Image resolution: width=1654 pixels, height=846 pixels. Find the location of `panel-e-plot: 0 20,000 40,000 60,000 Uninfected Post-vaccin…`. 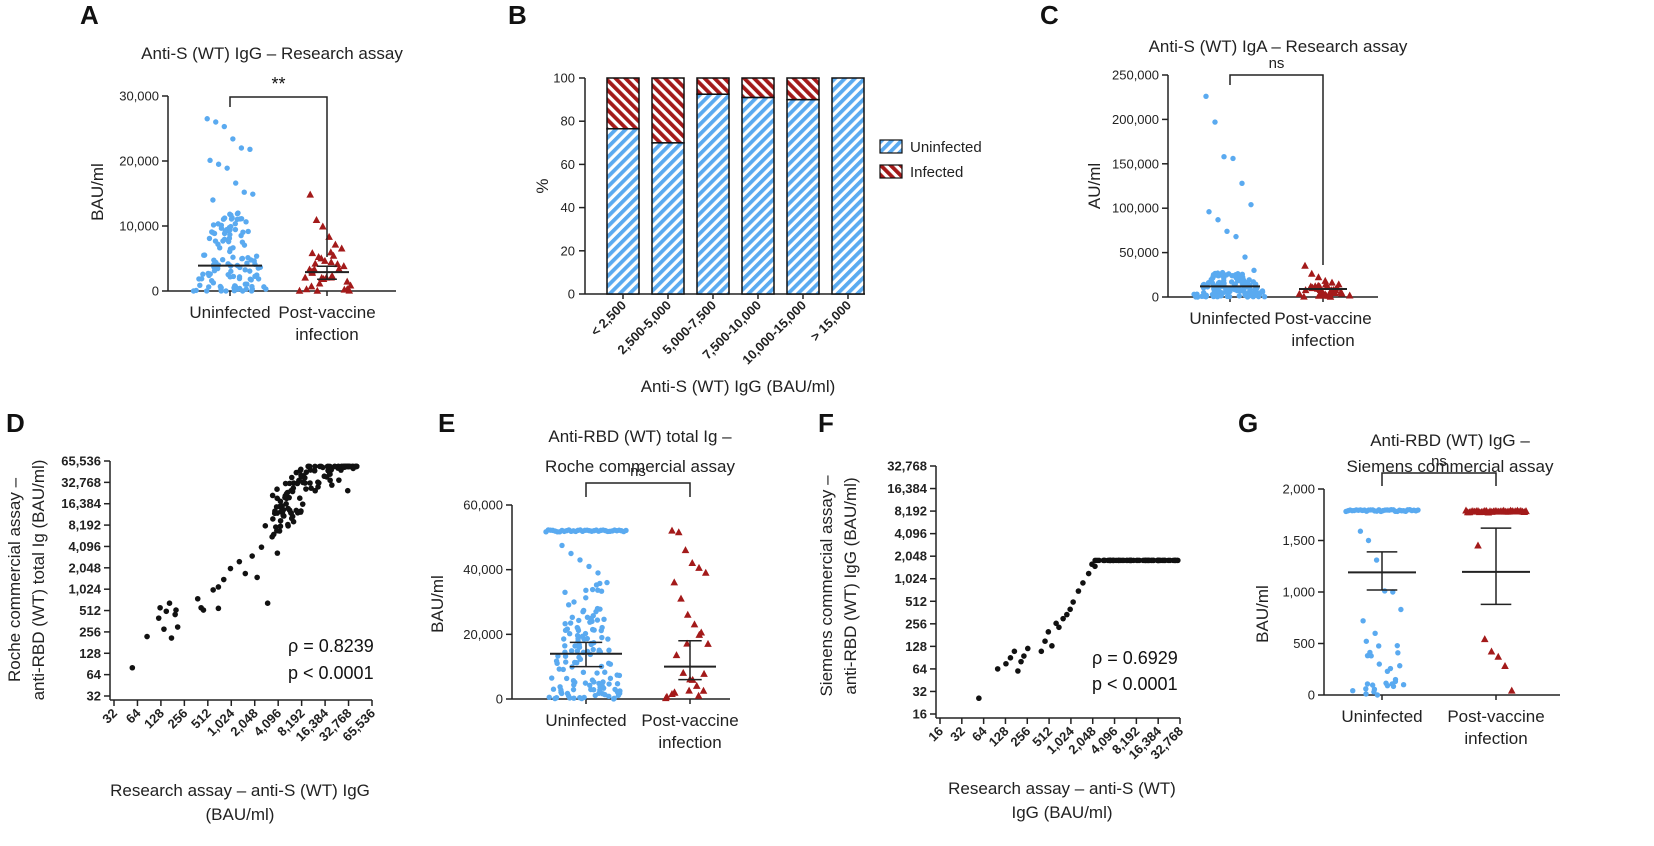

panel-e-plot: 0 20,000 40,000 60,000 Uninfected Post-vaccin… is located at coordinates (600, 607).